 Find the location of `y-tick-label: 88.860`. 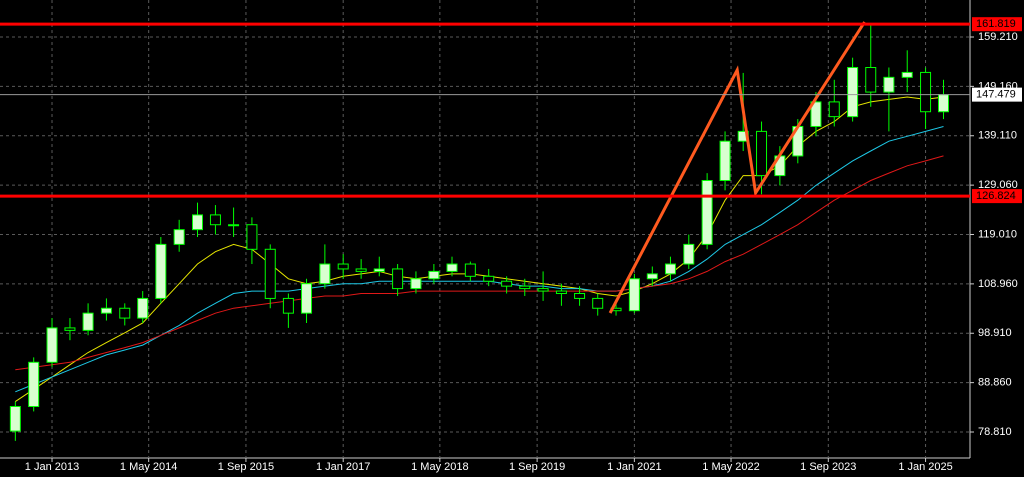

y-tick-label: 88.860 is located at coordinates (995, 383).